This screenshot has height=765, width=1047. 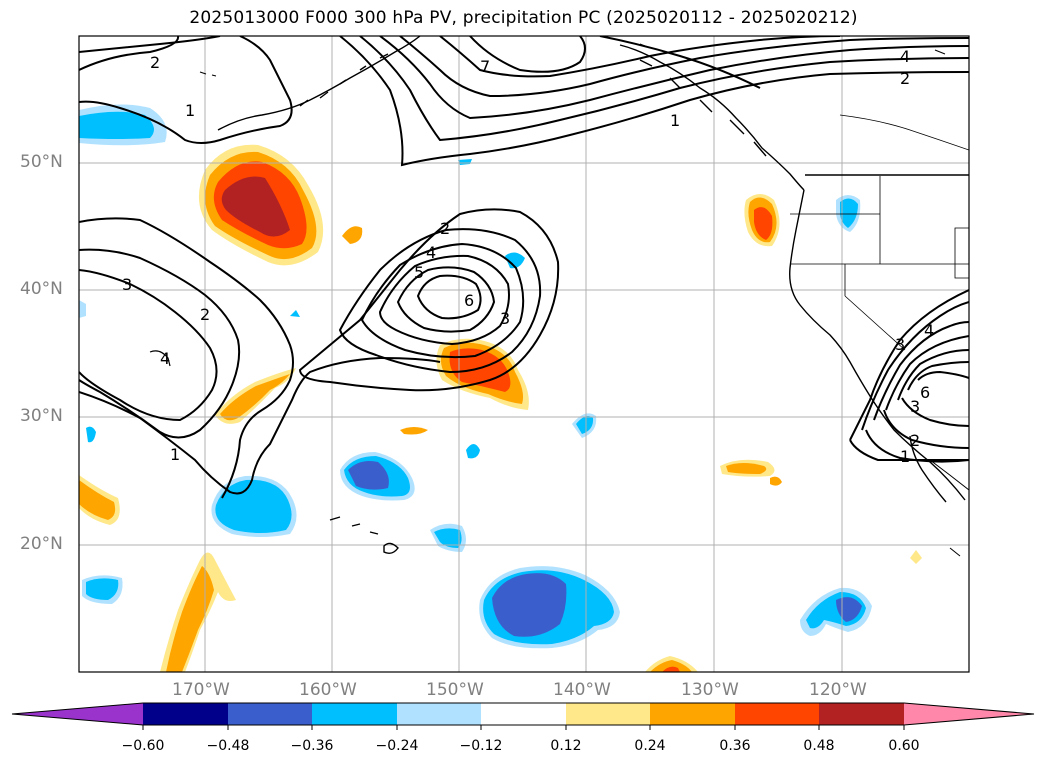 What do you see at coordinates (819, 746) in the screenshot?
I see `colorbar-tick-label: 0.48` at bounding box center [819, 746].